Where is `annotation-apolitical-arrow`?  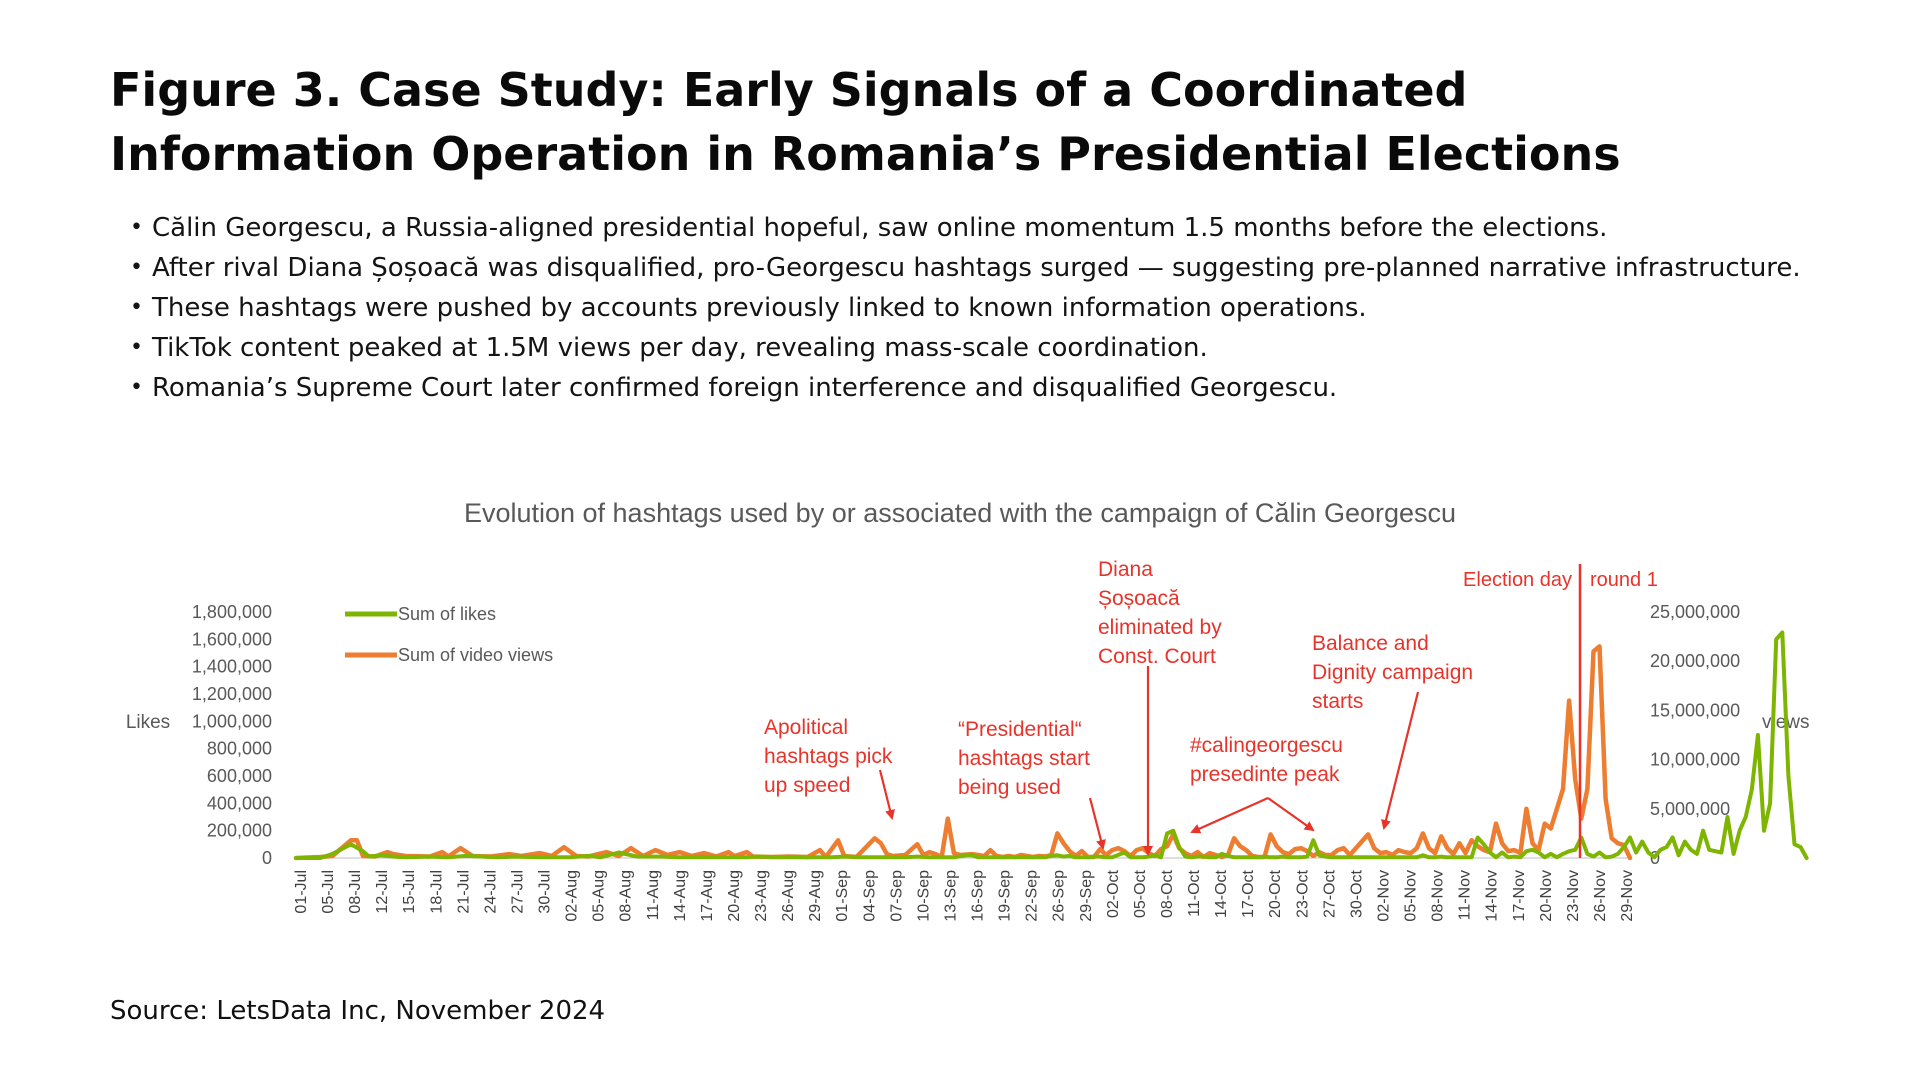 annotation-apolitical-arrow is located at coordinates (886, 794).